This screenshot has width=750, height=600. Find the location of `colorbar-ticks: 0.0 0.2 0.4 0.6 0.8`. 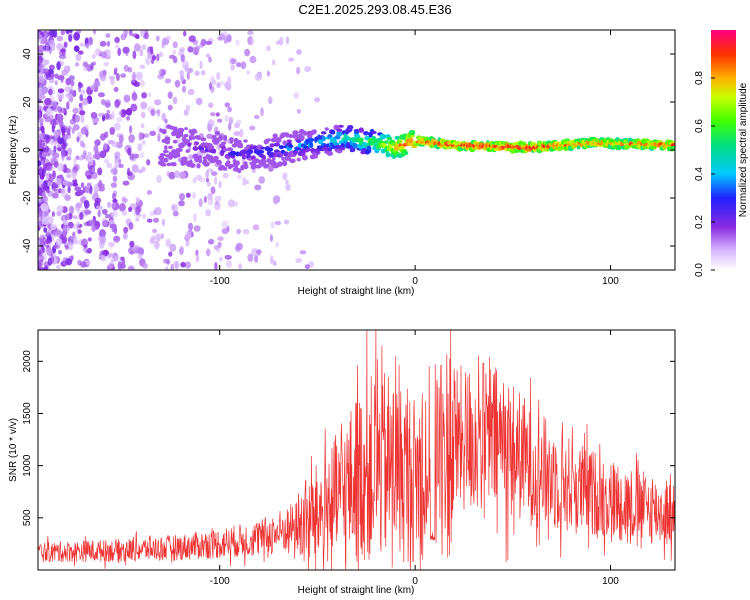

colorbar-ticks: 0.0 0.2 0.4 0.6 0.8 is located at coordinates (704, 174).